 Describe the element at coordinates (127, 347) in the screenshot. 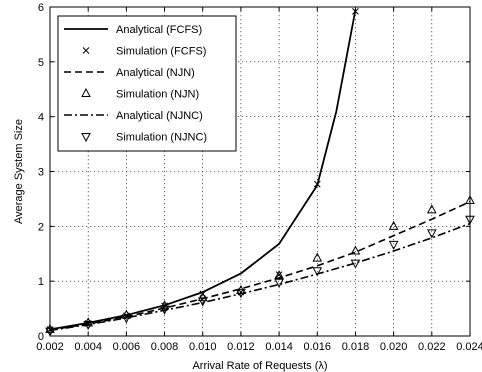

I see `x-tick-label: 0.006` at that location.